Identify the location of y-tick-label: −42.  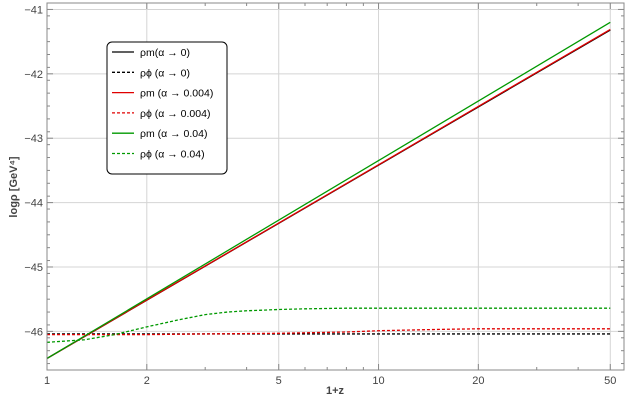
(33, 75).